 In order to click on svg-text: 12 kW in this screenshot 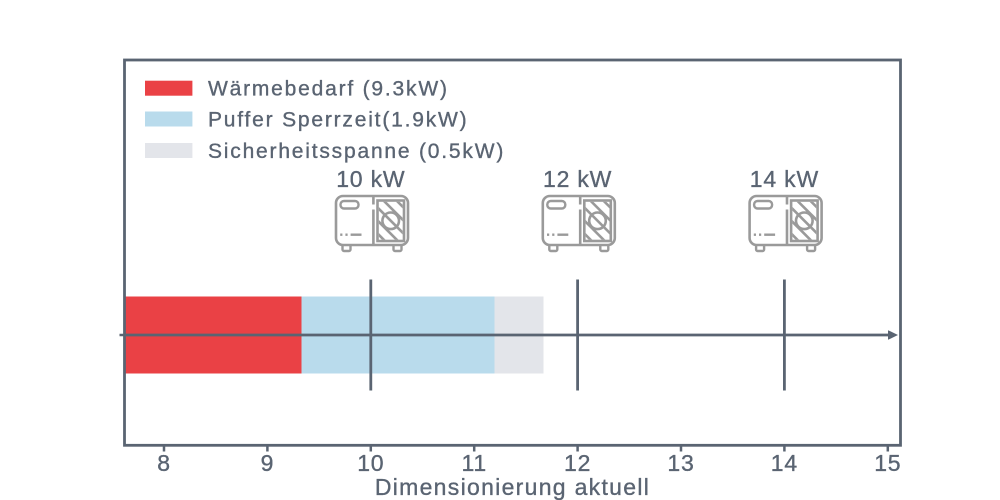, I will do `click(577, 179)`.